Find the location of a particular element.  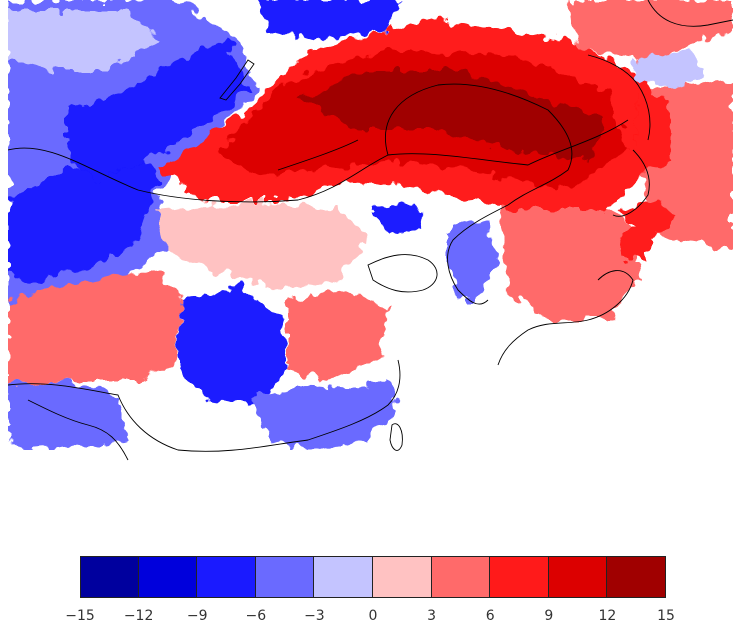

colorbar-tick-label: 15 is located at coordinates (666, 616).